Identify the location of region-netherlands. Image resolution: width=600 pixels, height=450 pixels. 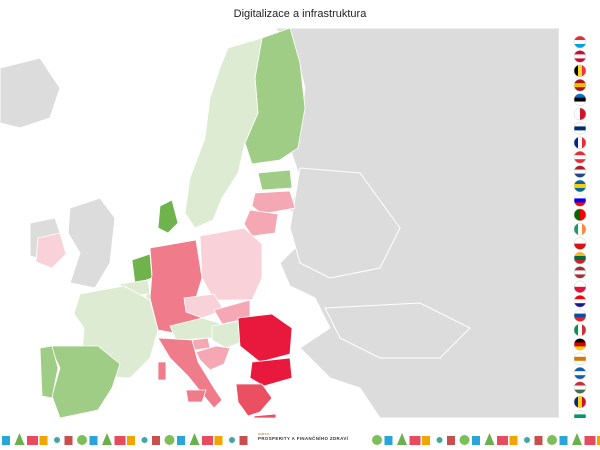
(142, 269).